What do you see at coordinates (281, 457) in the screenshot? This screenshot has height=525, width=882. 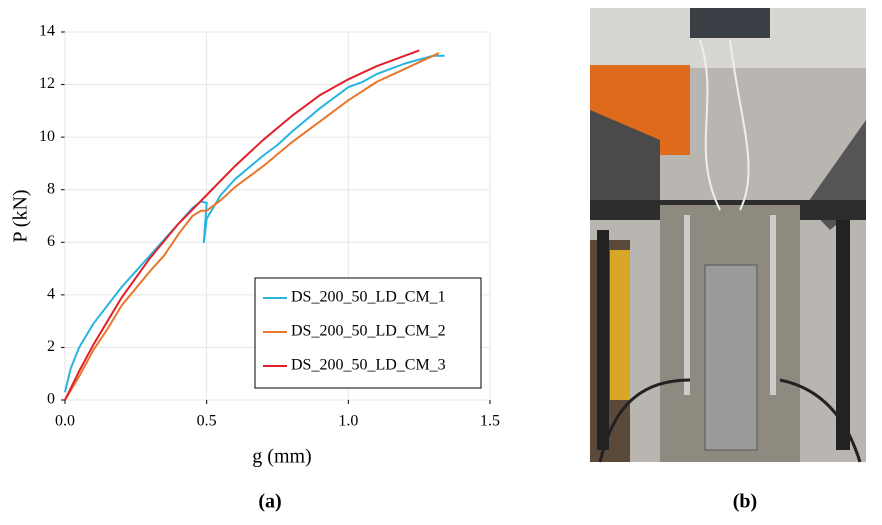 I see `x-axis-label: g (mm)` at bounding box center [281, 457].